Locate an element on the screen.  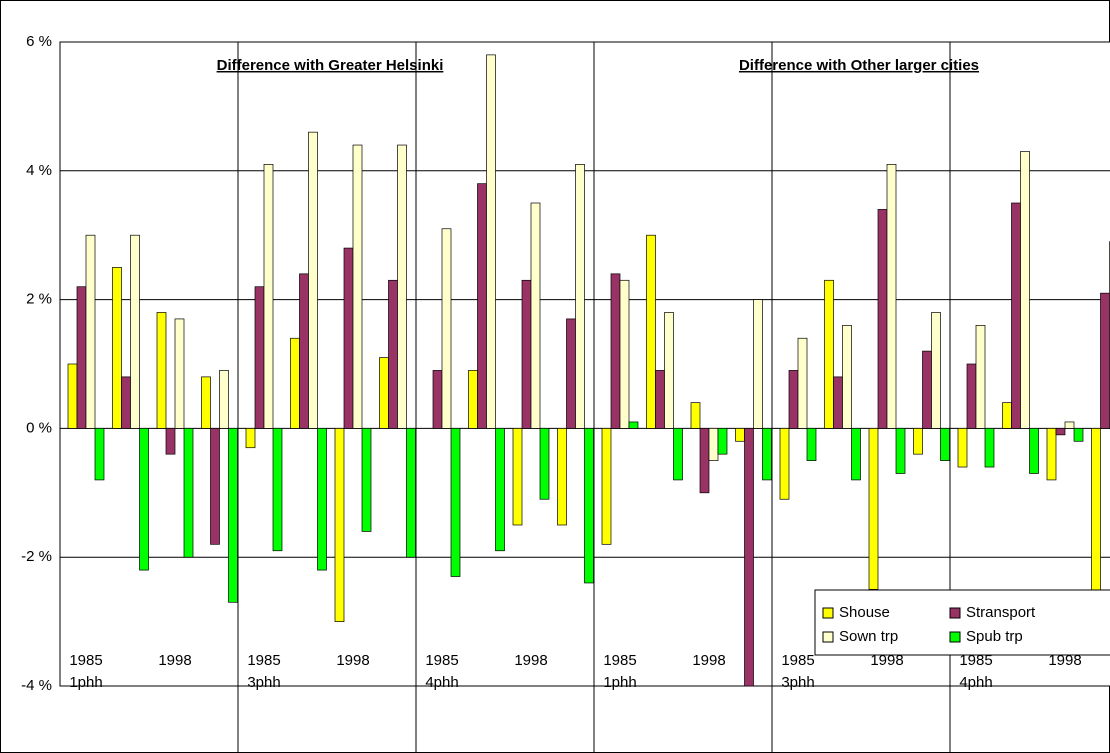
section-title: Difference with Greater Helsinki is located at coordinates (330, 65).